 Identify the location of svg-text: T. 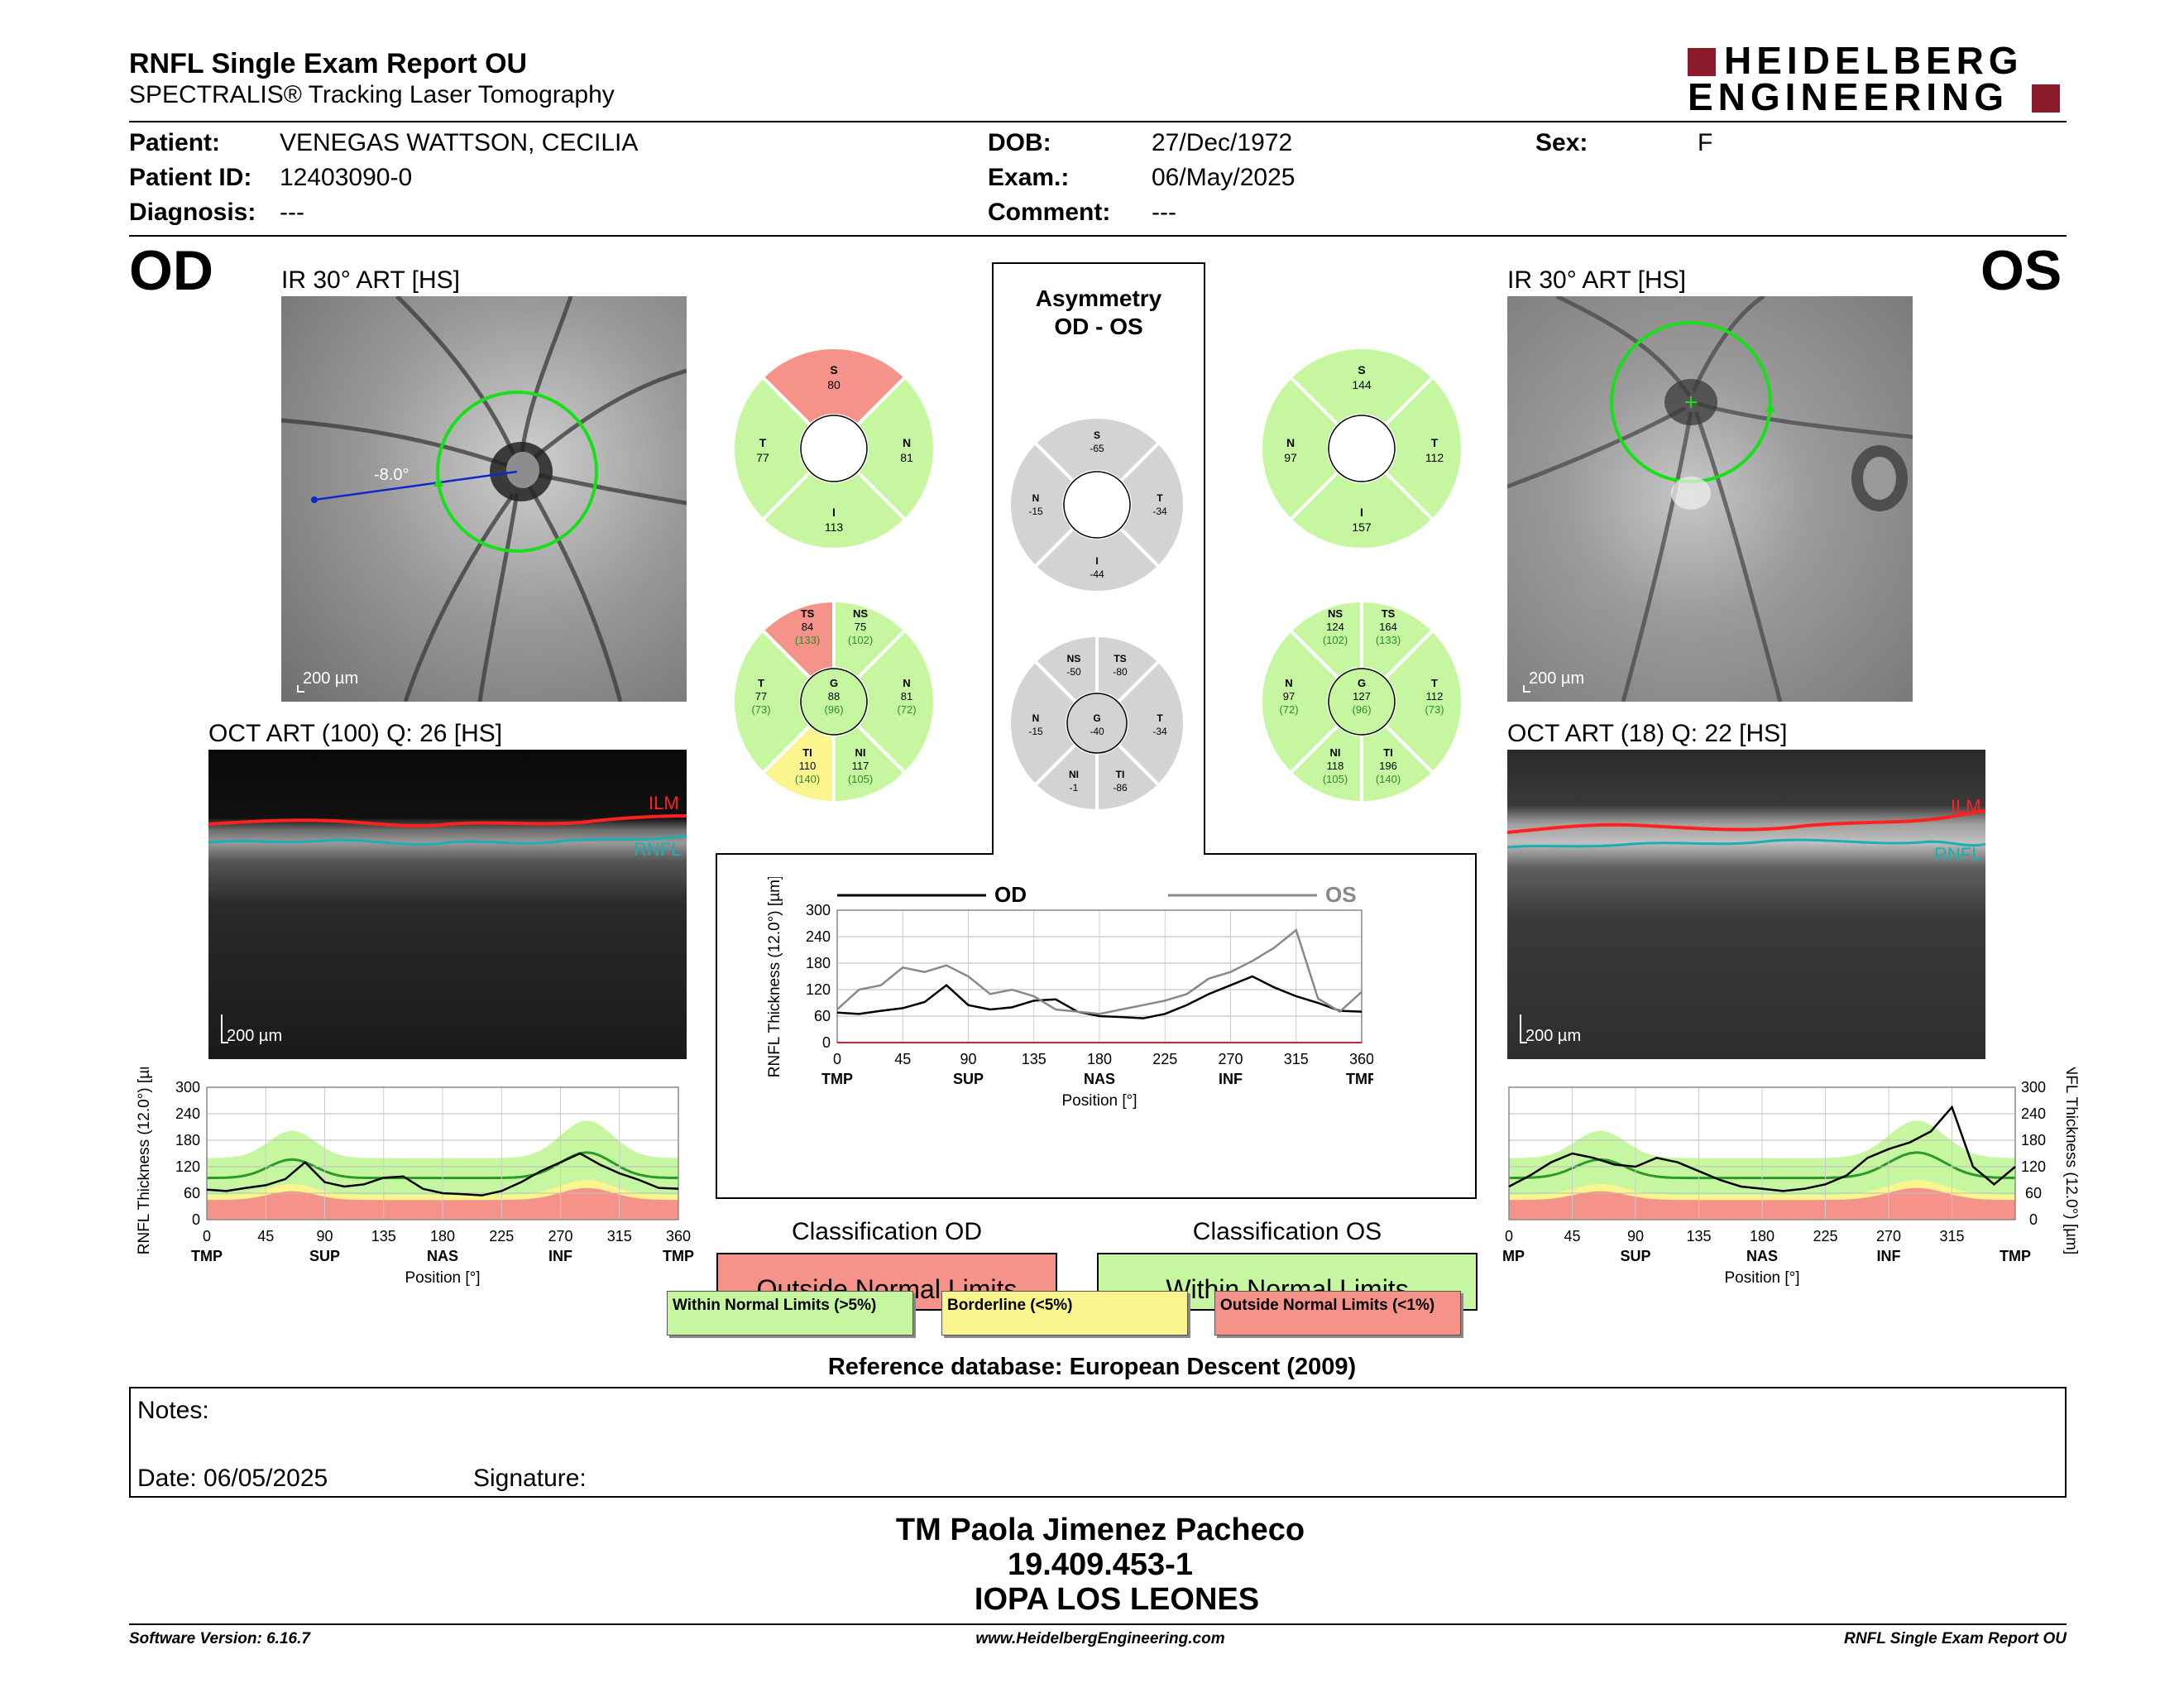
(1434, 683).